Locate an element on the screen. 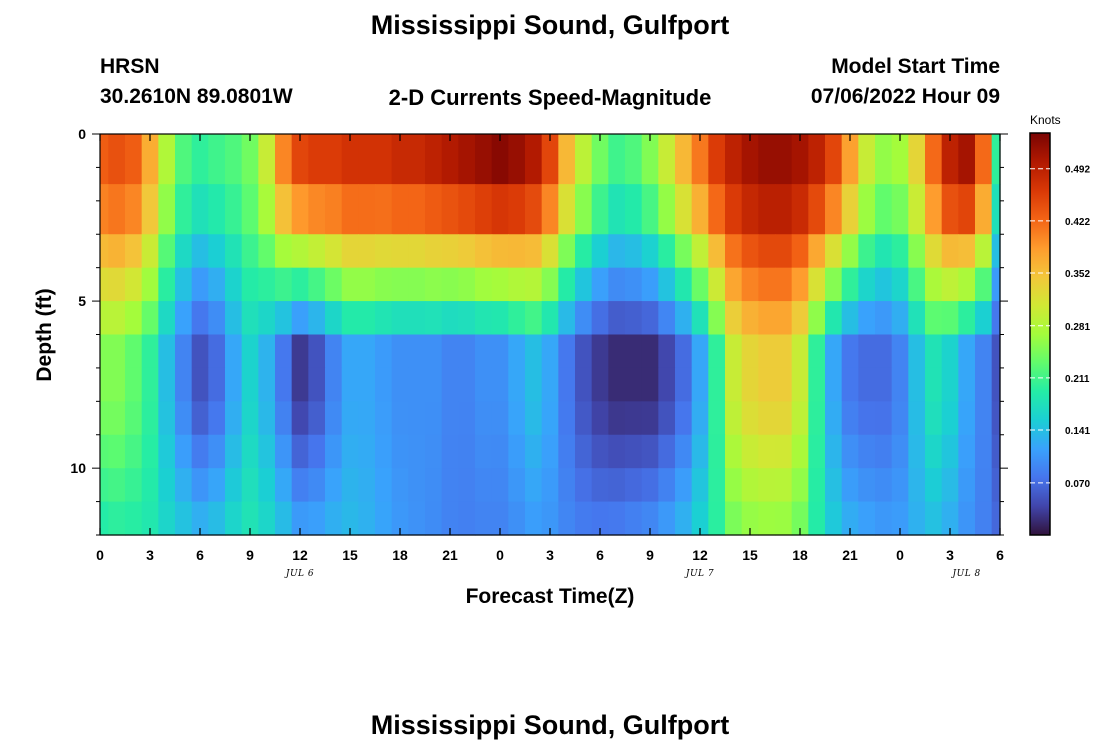 The height and width of the screenshot is (750, 1100). x-tick-label: 0 is located at coordinates (100, 555).